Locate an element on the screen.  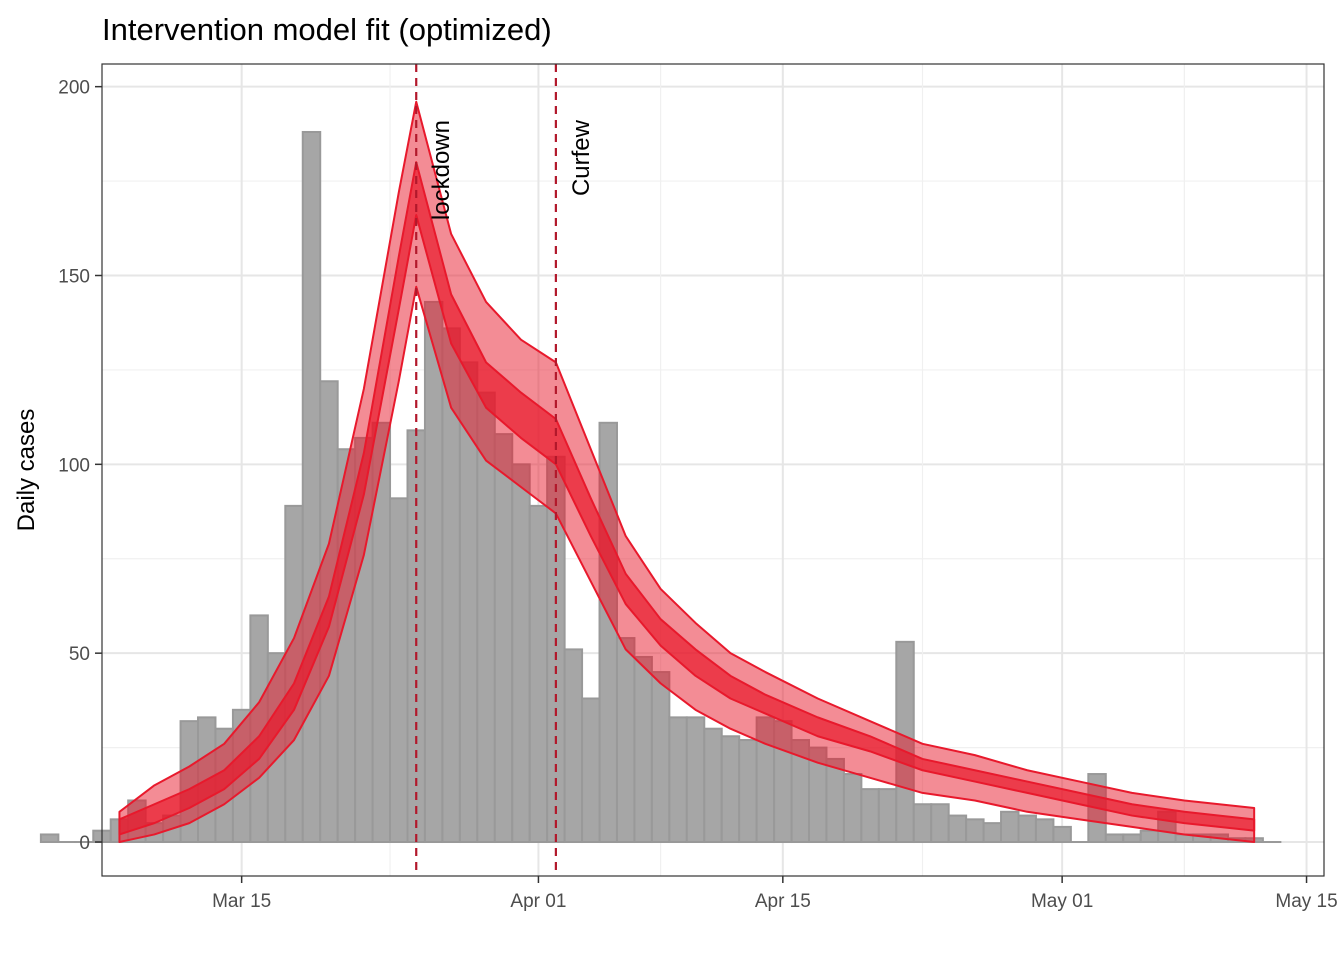
y-axis-label: Daily cases is located at coordinates (26, 470).